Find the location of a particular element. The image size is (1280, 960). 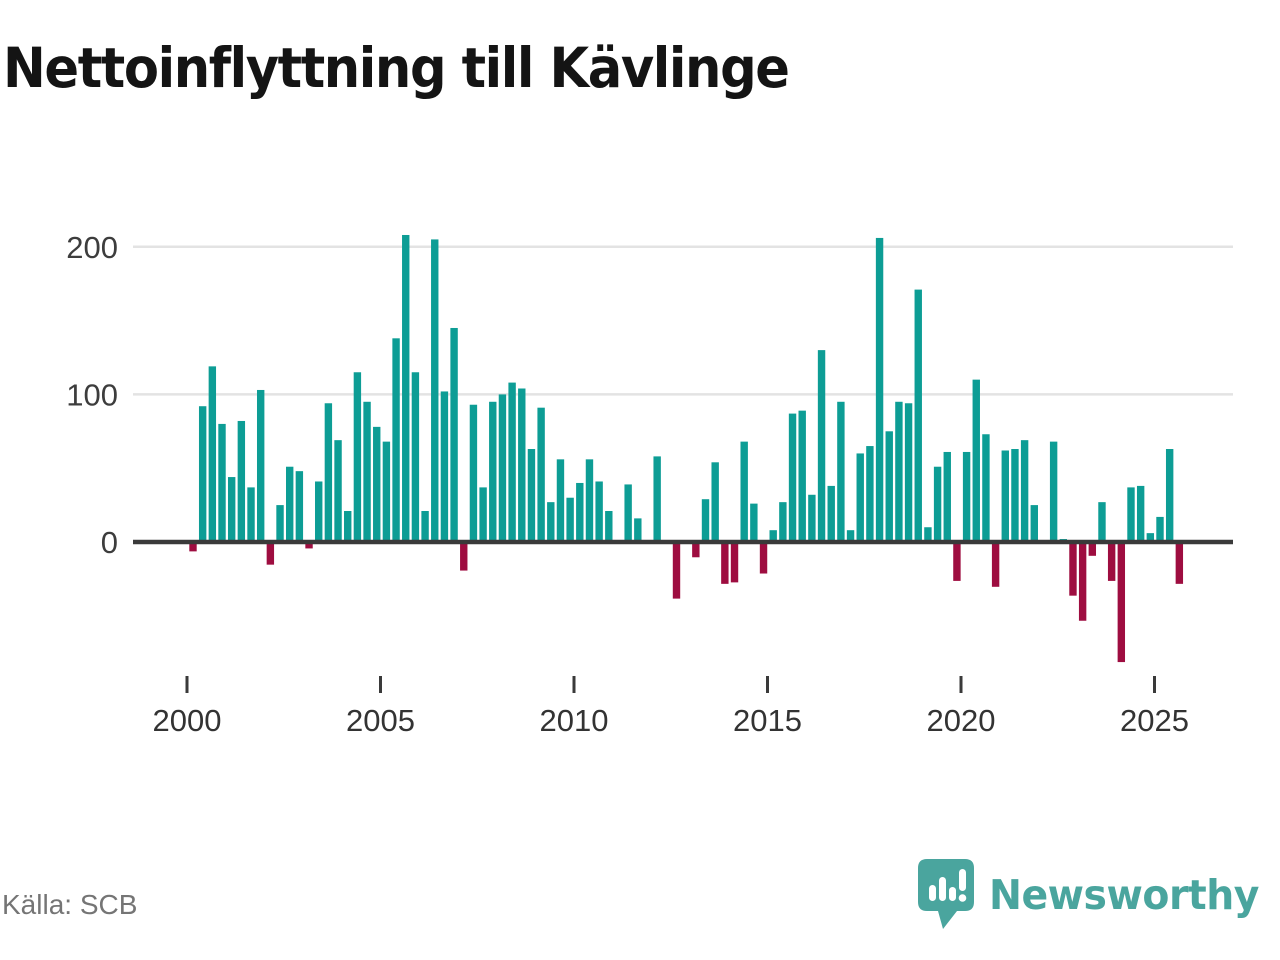

bar-2024Q3 is located at coordinates (1140, 513).